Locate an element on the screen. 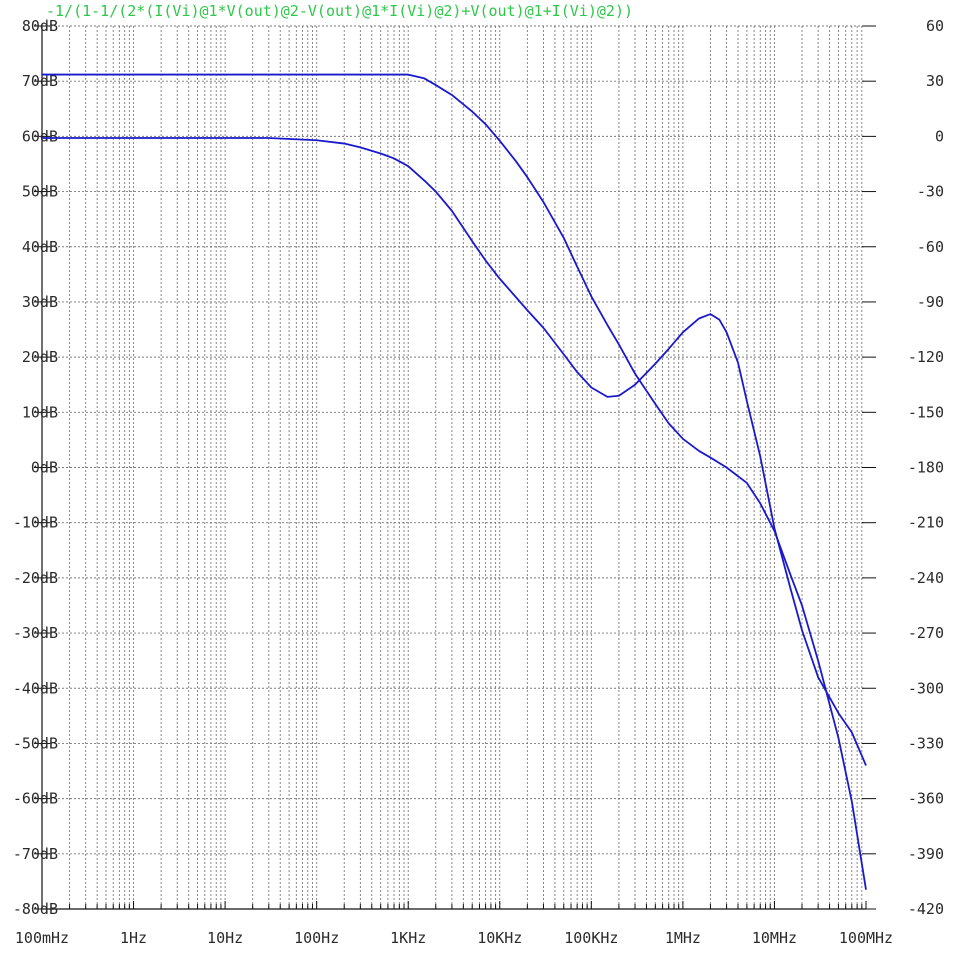 This screenshot has width=960, height=964. right-tick-label: 30 is located at coordinates (935, 81).